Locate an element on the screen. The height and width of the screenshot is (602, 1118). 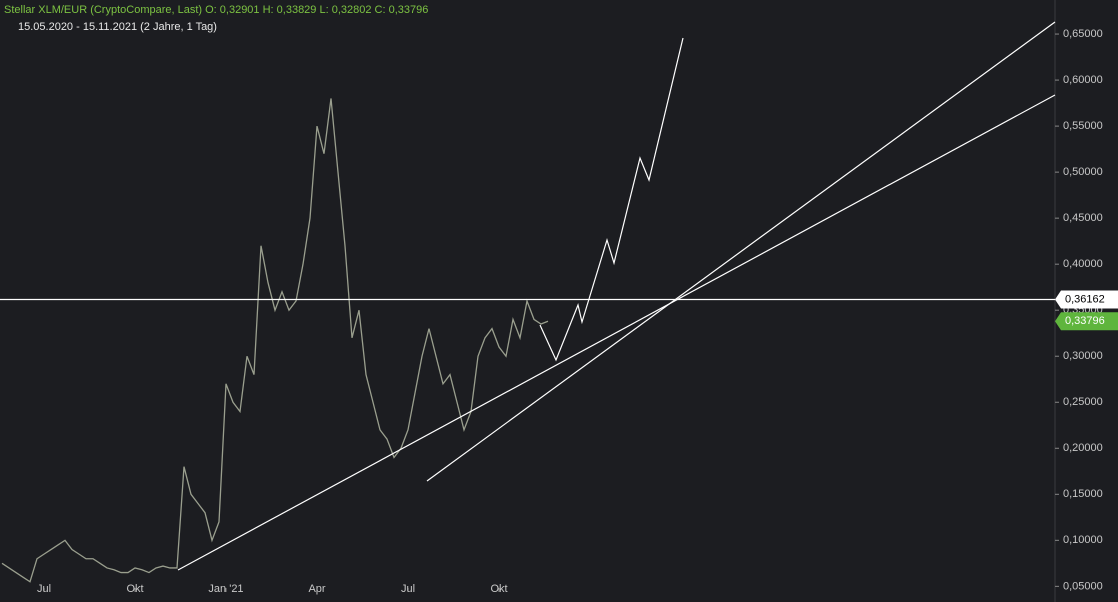
y-tick-label: 0,50000 is located at coordinates (1083, 172).